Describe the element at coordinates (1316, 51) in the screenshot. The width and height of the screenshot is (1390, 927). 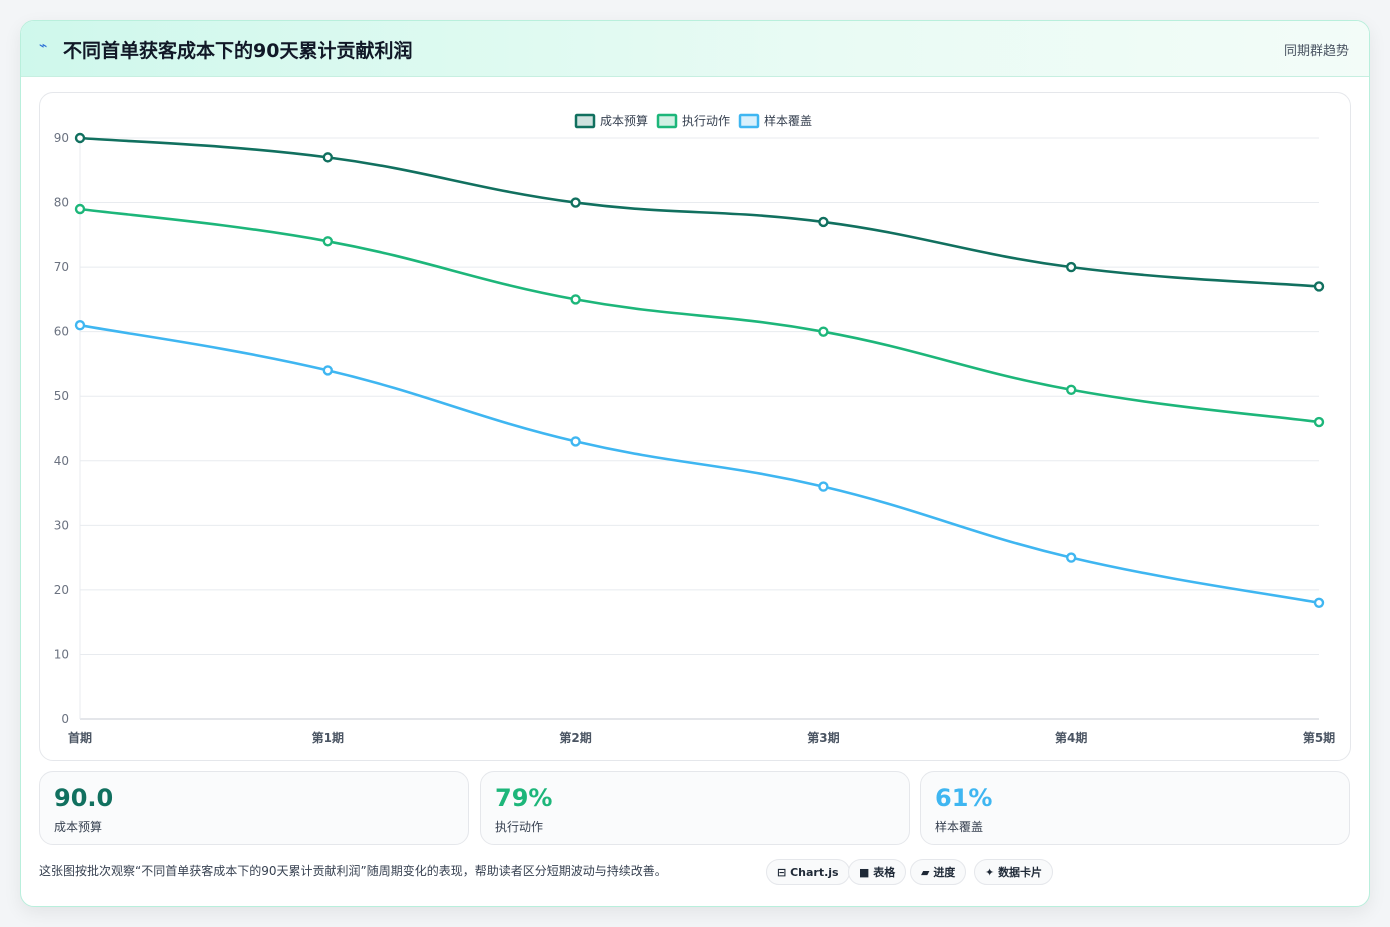
I see `header-tag: 同期群趋势` at that location.